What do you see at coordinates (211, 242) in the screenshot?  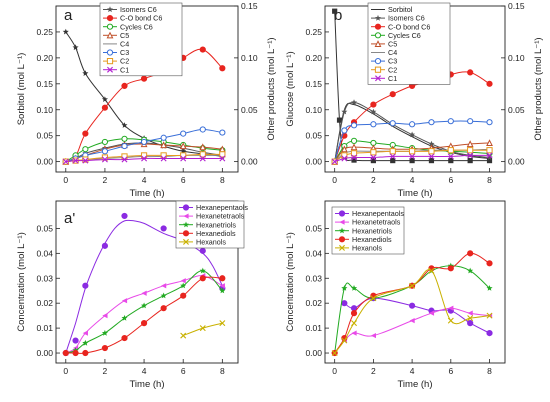 I see `legend-label: Hexanols` at bounding box center [211, 242].